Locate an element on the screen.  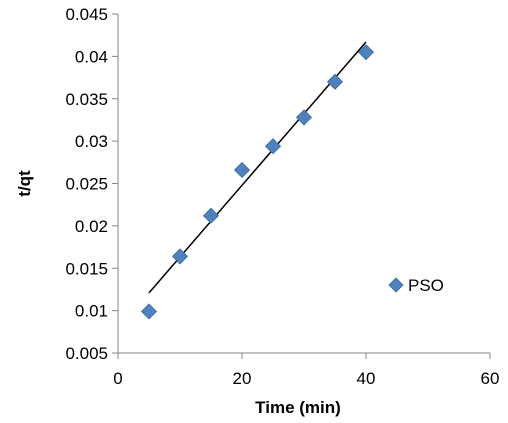
y-tick-label: 0.02 is located at coordinates (91, 226).